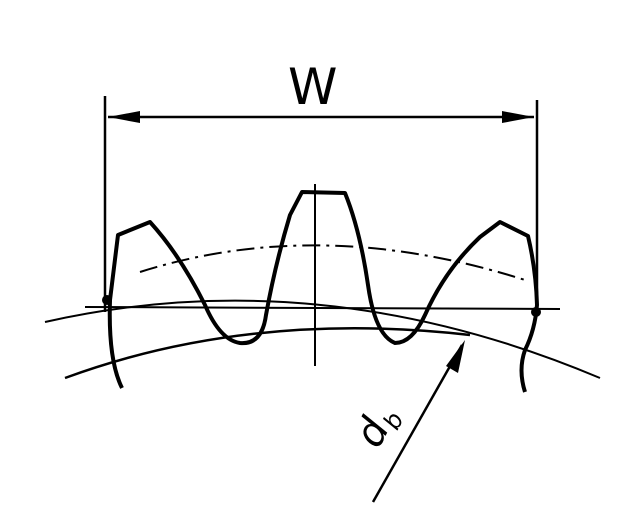 The image size is (624, 528). Describe the element at coordinates (417, 423) in the screenshot. I see `diameter-leader-line` at that location.